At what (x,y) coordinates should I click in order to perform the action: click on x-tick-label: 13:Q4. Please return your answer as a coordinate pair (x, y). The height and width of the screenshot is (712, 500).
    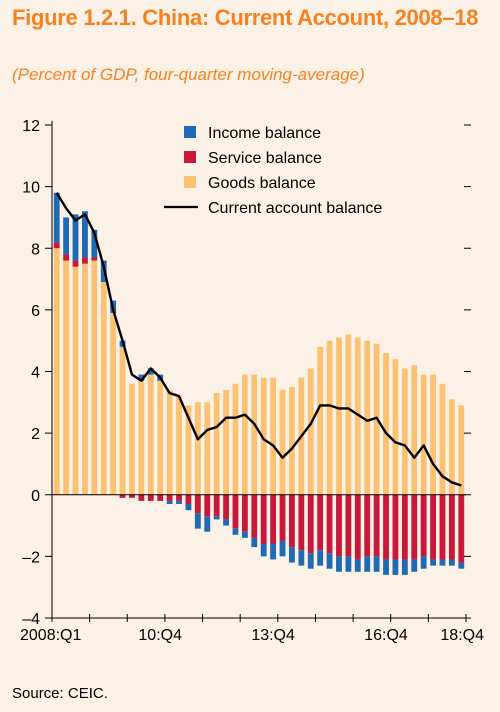
    Looking at the image, I should click on (273, 635).